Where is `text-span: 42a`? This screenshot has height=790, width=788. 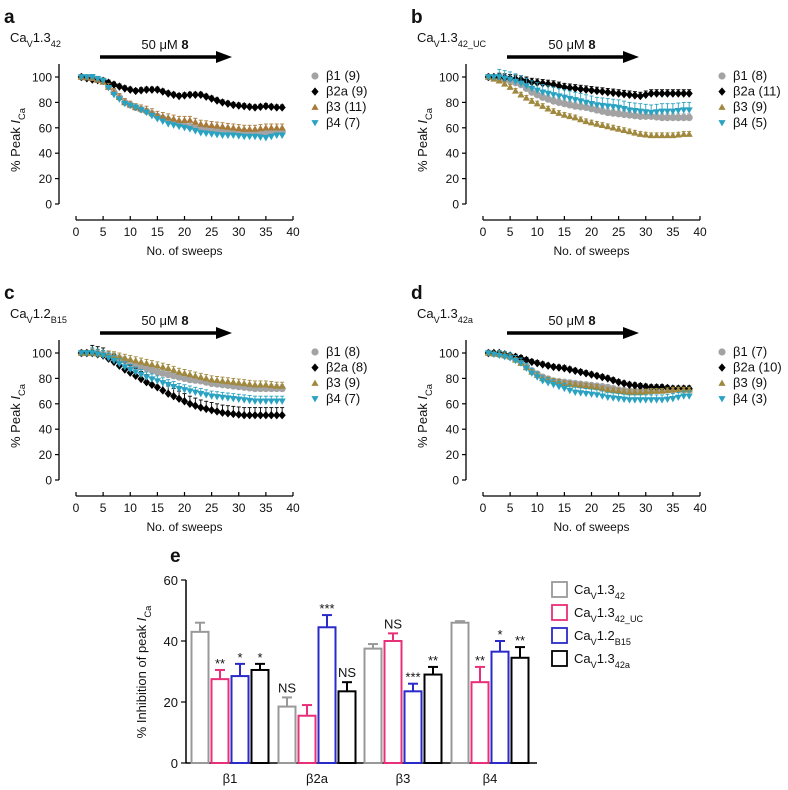 text-span: 42a is located at coordinates (623, 665).